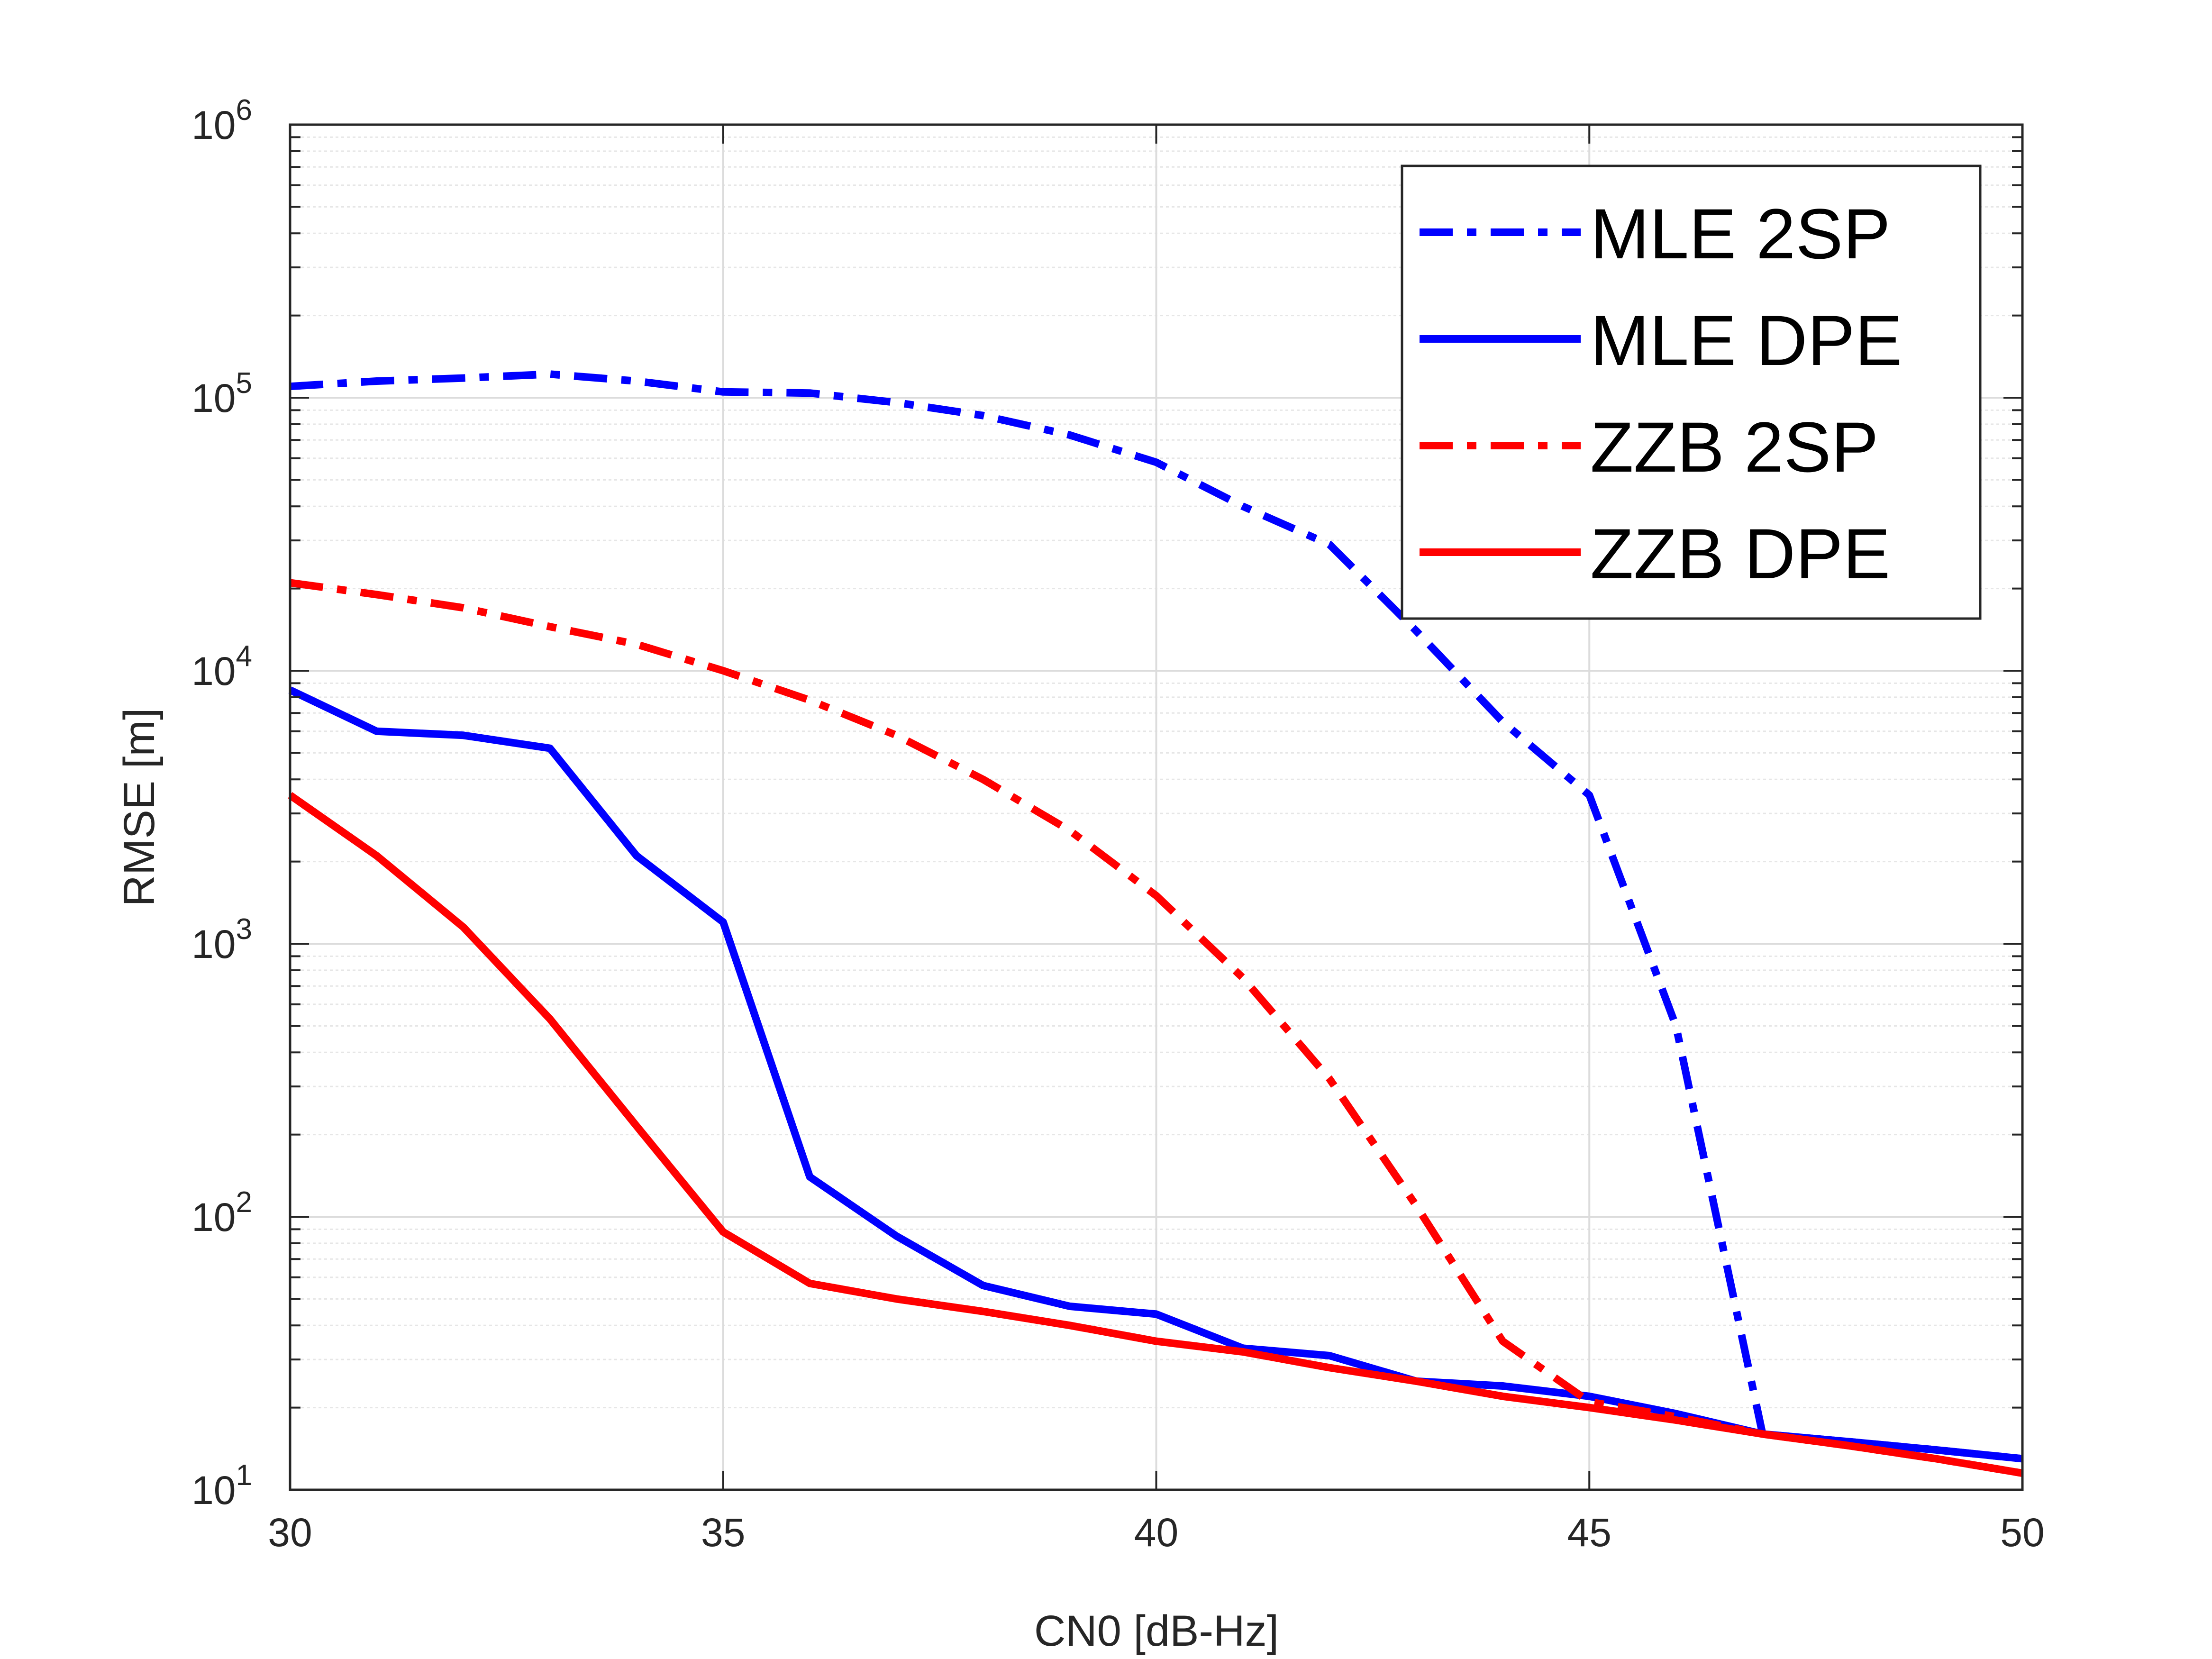 The image size is (2212, 1659). What do you see at coordinates (723, 1532) in the screenshot?
I see `x-tick-label: 35` at bounding box center [723, 1532].